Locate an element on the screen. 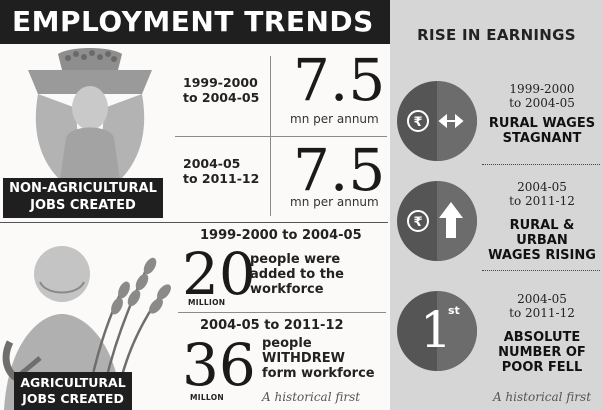  non-ag-row2-period: 2004-05 to 2011-12 is located at coordinates (221, 171).